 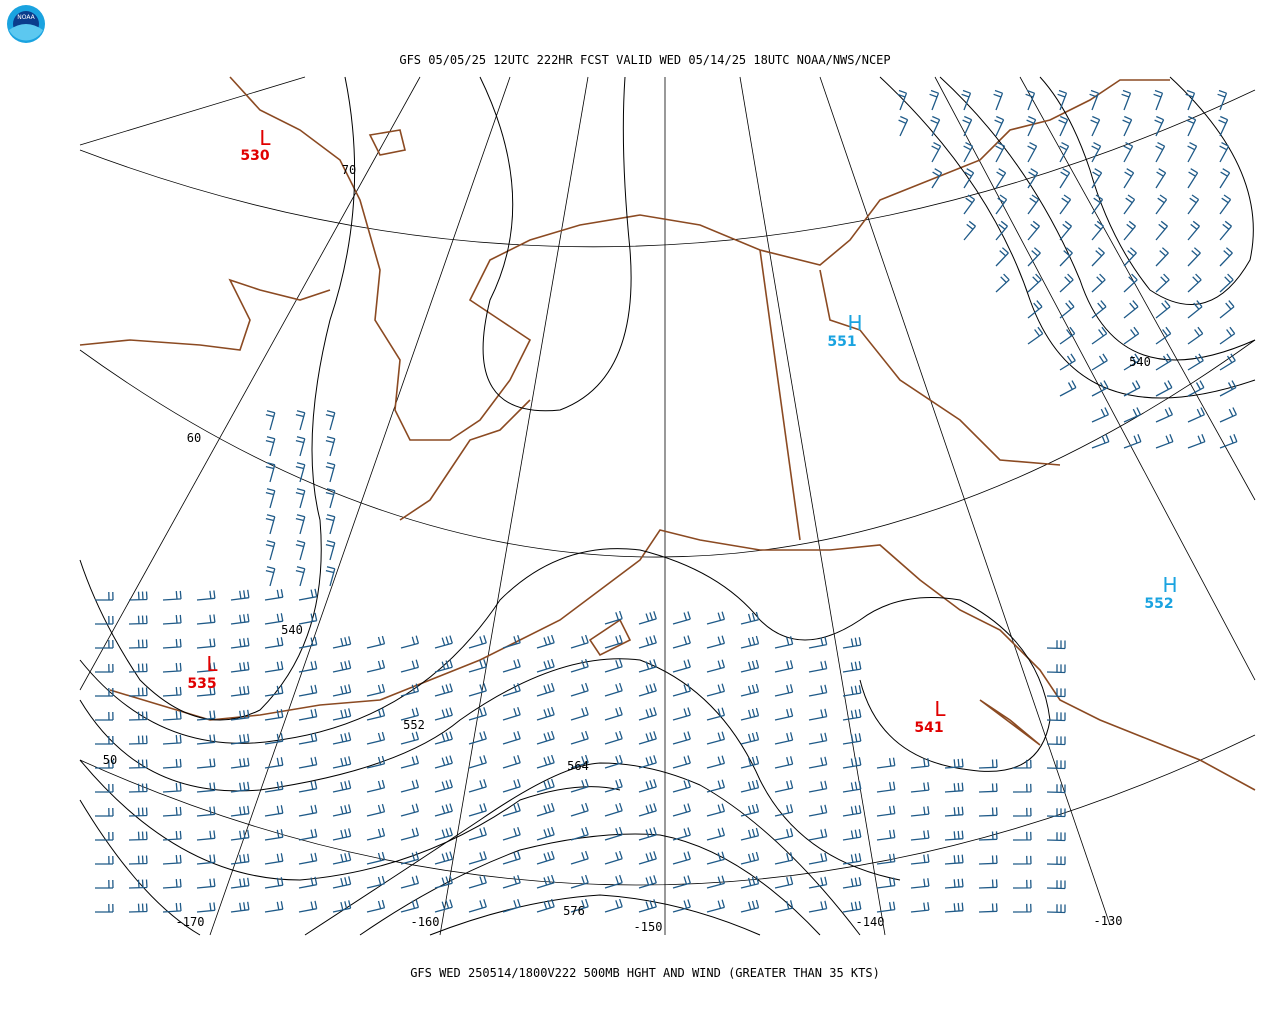 What do you see at coordinates (425, 922) in the screenshot?
I see `longitude-label: -160` at bounding box center [425, 922].